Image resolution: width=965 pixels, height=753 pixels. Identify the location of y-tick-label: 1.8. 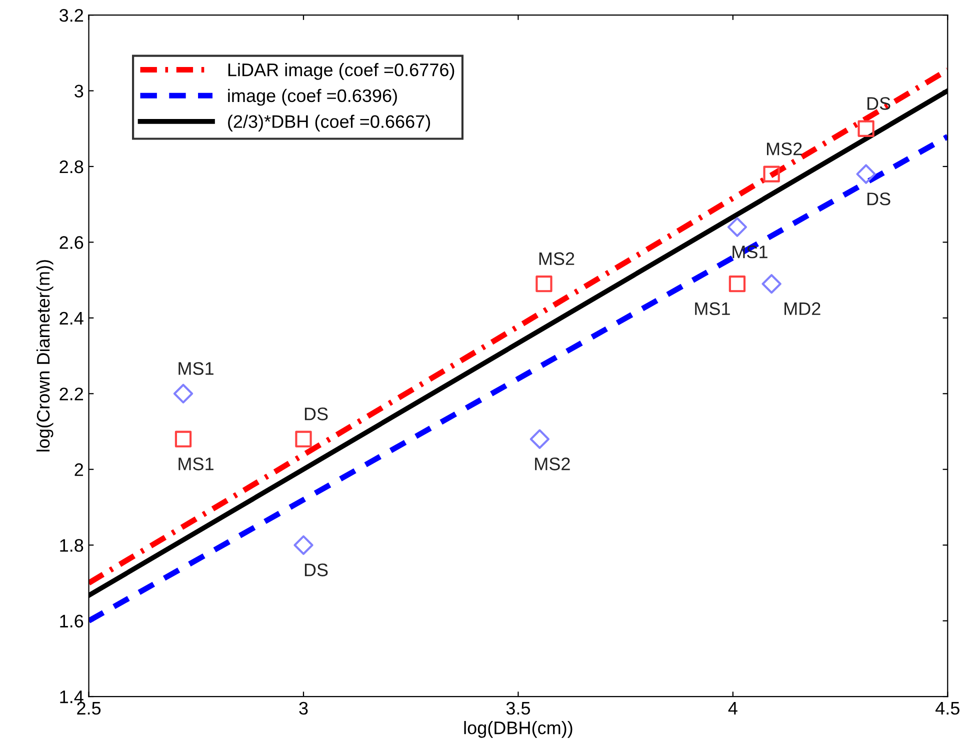
(72, 545).